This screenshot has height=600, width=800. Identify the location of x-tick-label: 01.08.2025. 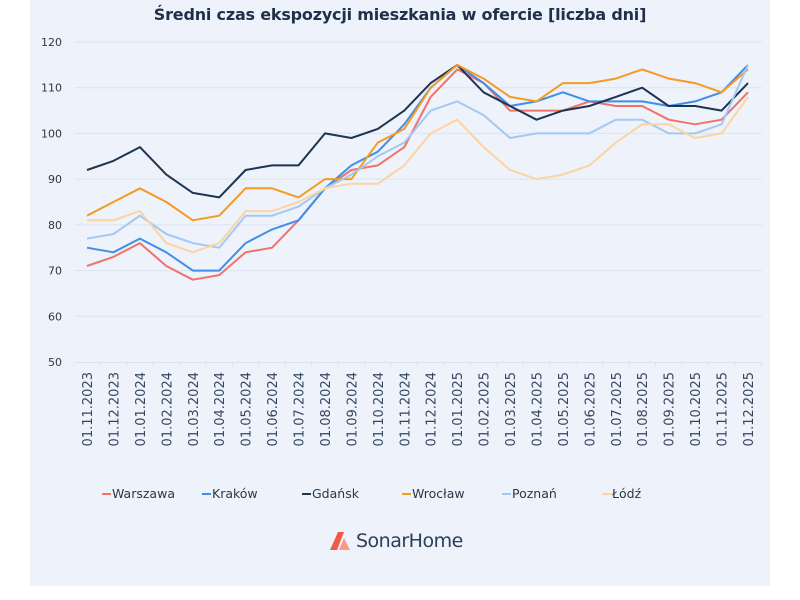
(643, 409).